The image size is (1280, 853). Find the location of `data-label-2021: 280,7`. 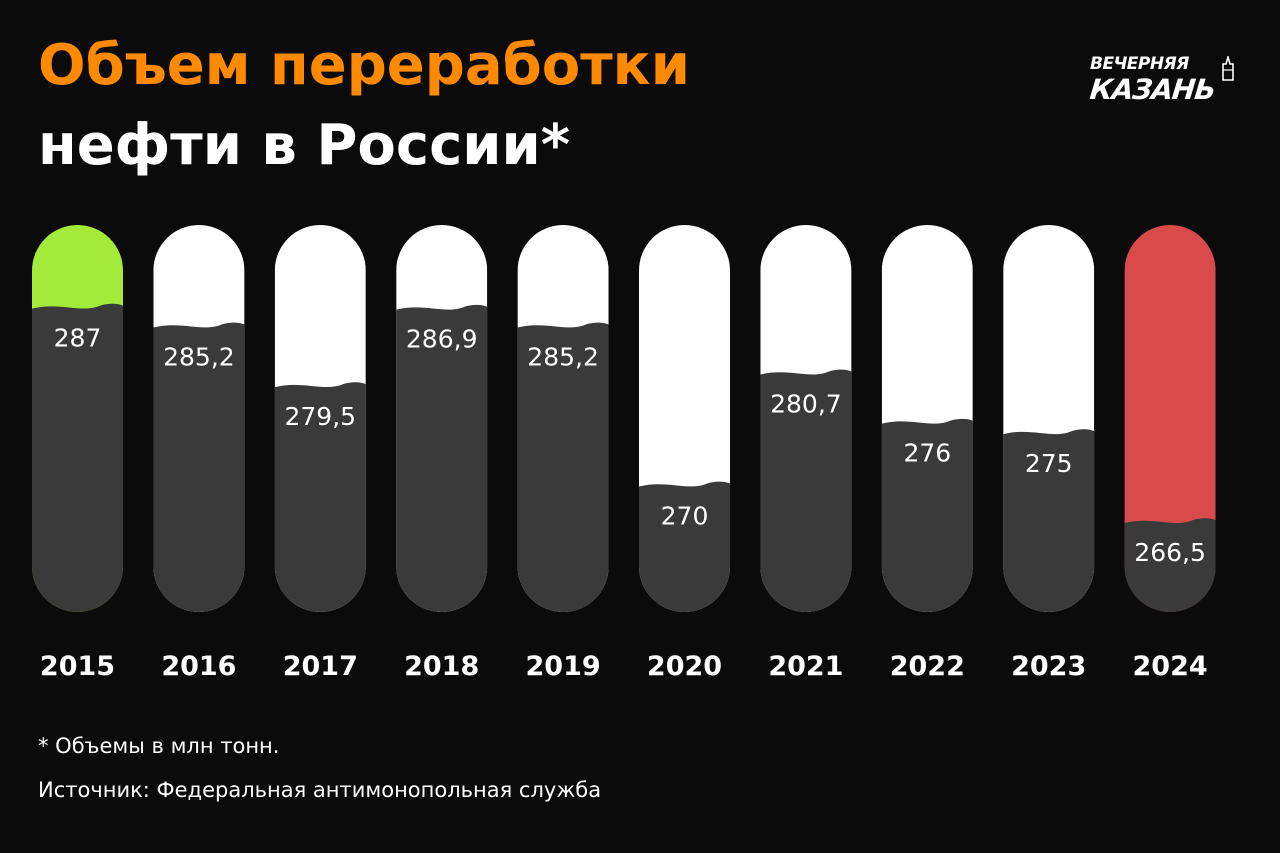

data-label-2021: 280,7 is located at coordinates (806, 404).